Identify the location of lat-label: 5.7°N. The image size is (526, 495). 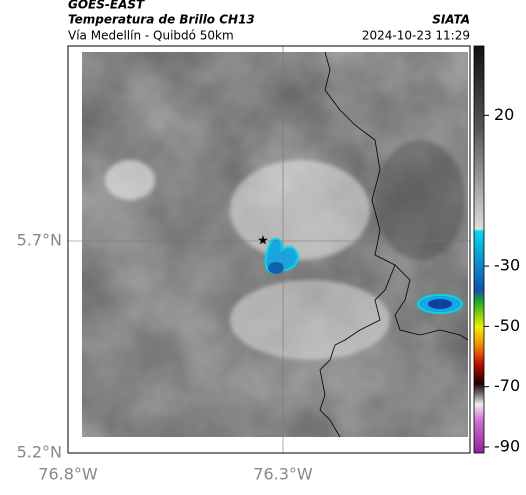
(39, 240).